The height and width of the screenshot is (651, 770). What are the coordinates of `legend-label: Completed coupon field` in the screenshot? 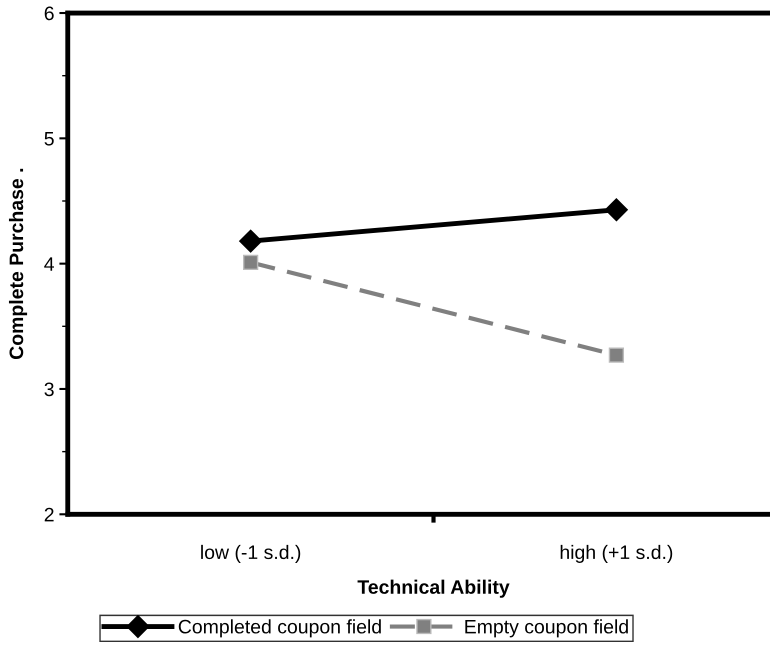 It's located at (279, 628).